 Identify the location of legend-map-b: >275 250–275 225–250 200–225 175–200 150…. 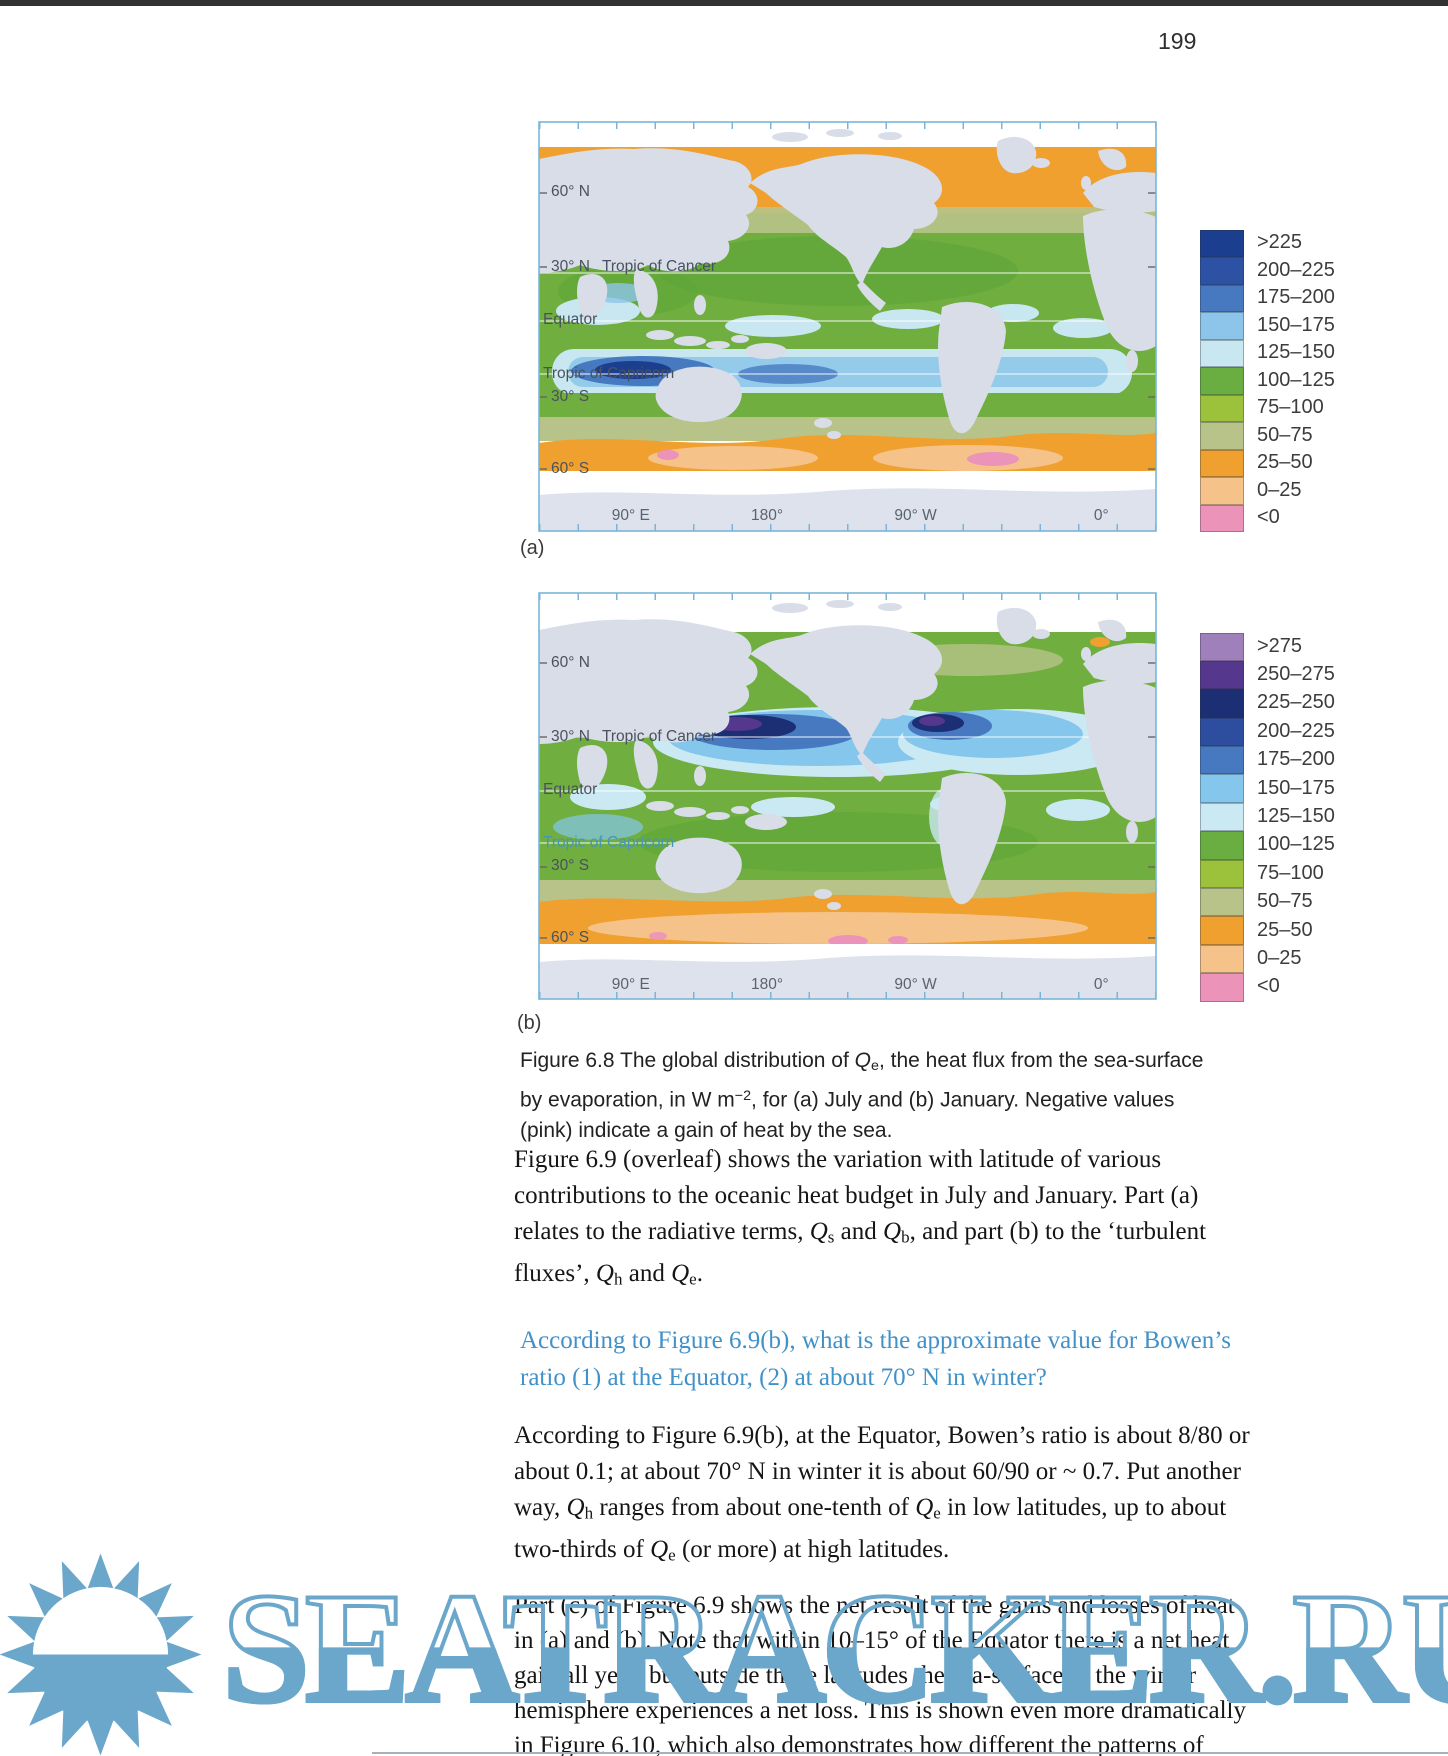
(1267, 817).